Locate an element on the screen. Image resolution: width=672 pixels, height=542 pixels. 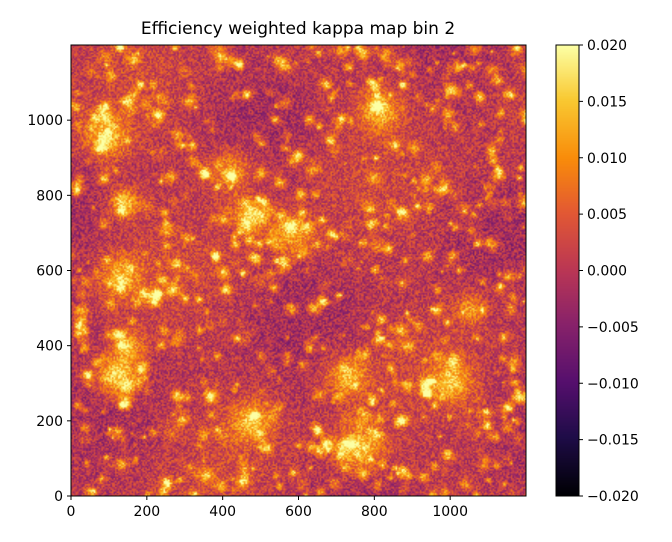
colorbar-tick-label: 0.010 is located at coordinates (607, 159).